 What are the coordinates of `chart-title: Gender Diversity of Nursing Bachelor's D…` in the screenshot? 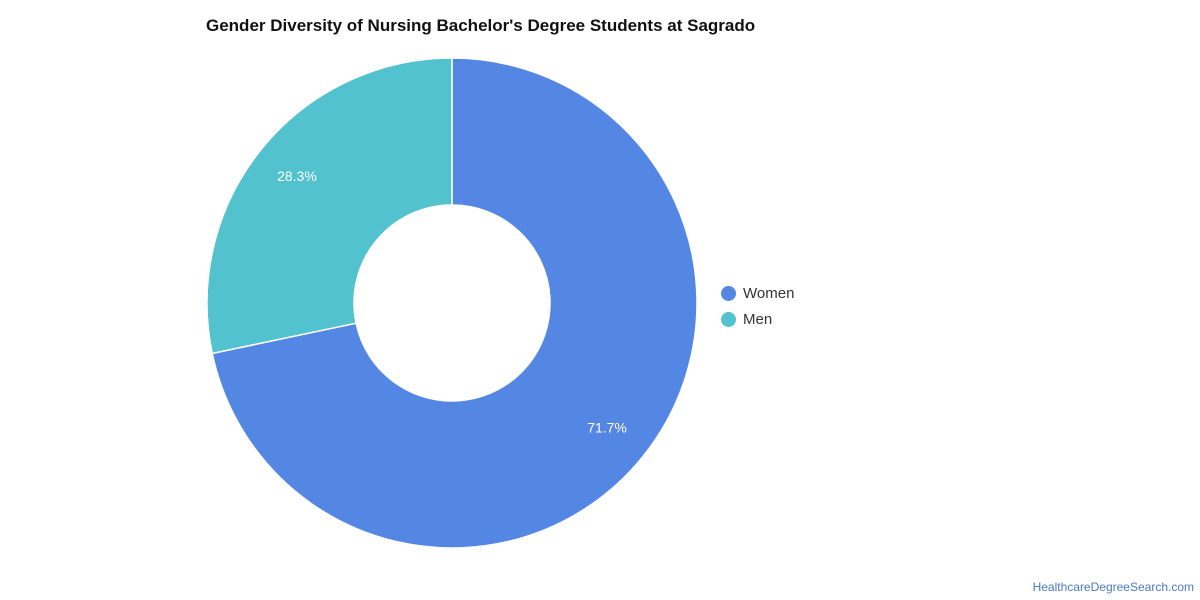 It's located at (481, 25).